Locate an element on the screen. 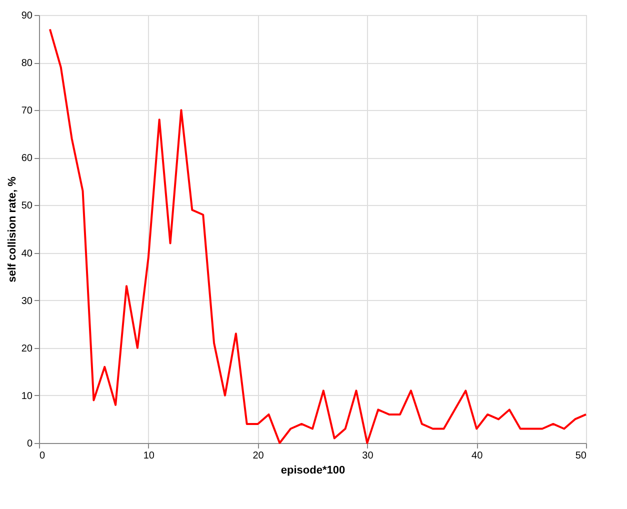 The width and height of the screenshot is (627, 509). y-tick-label: 10 is located at coordinates (27, 396).